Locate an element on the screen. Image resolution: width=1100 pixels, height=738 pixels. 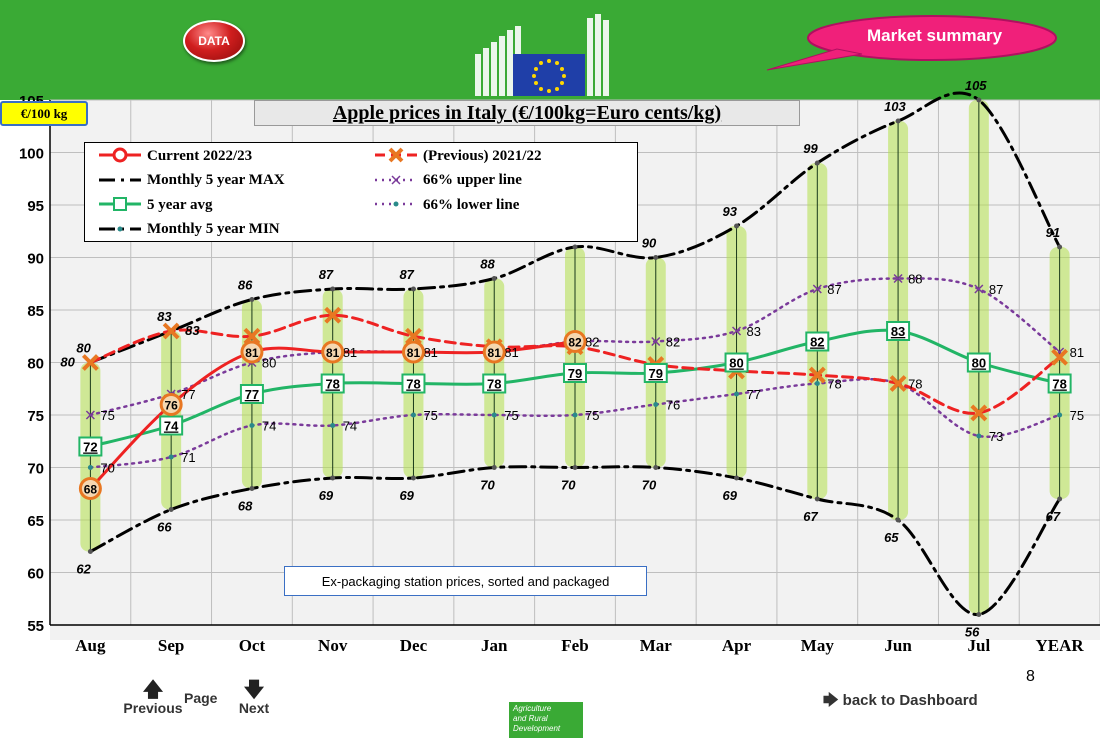
y-tick-label: 75 is located at coordinates (35, 416).